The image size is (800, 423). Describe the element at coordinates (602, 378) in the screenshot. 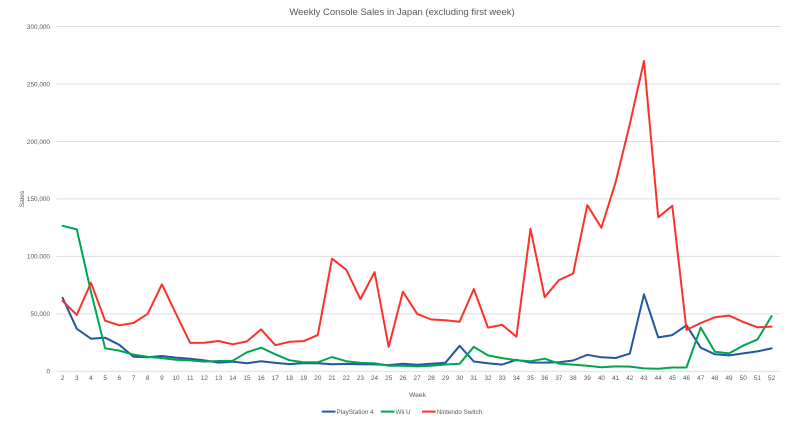

I see `svg-text: 40` at that location.